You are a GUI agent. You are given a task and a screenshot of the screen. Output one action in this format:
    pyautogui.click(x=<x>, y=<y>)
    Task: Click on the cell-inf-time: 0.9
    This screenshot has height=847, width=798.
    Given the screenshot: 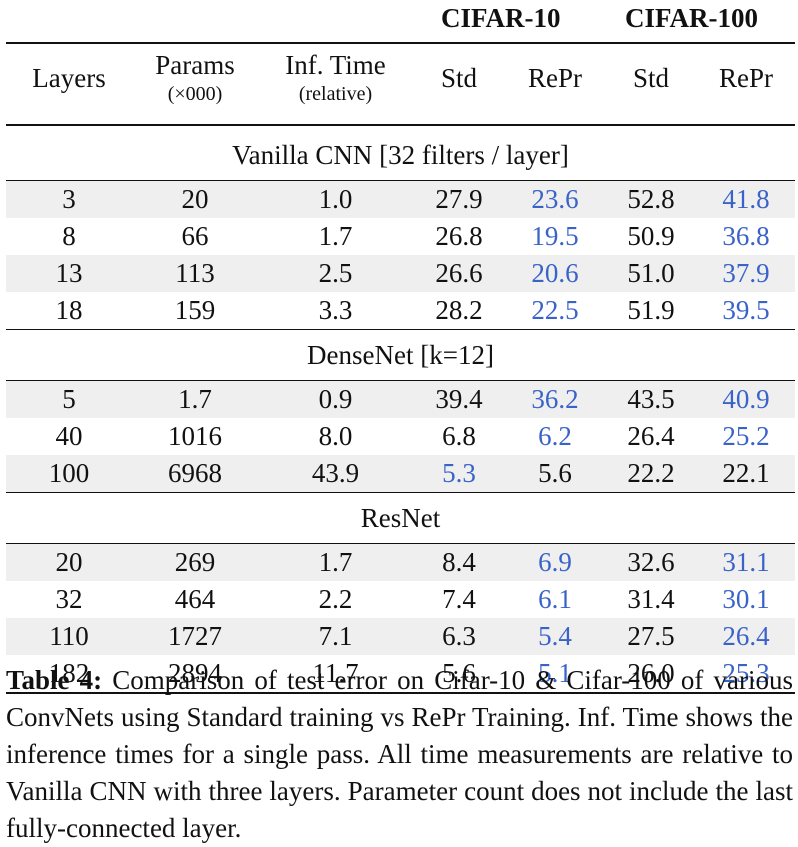 What is the action you would take?
    pyautogui.click(x=335, y=399)
    